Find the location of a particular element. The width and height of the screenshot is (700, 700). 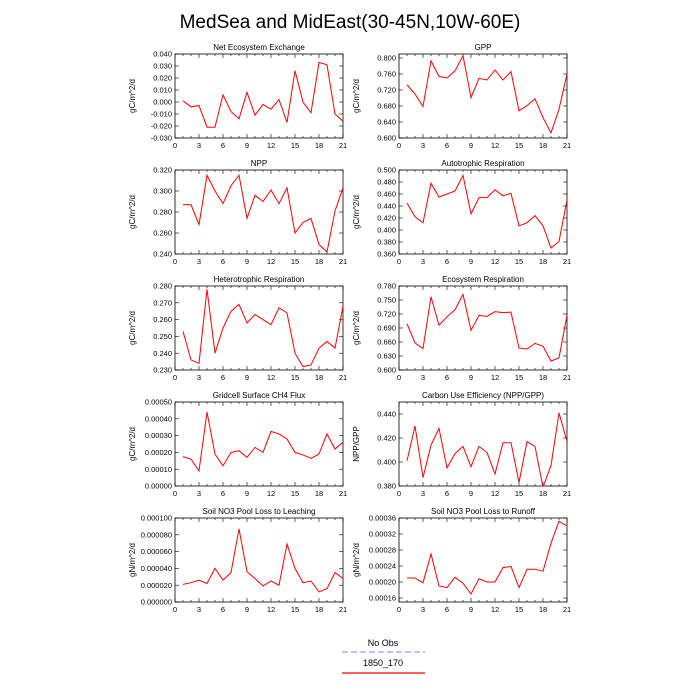

y-tick-label: 0.00050 is located at coordinates (158, 402).